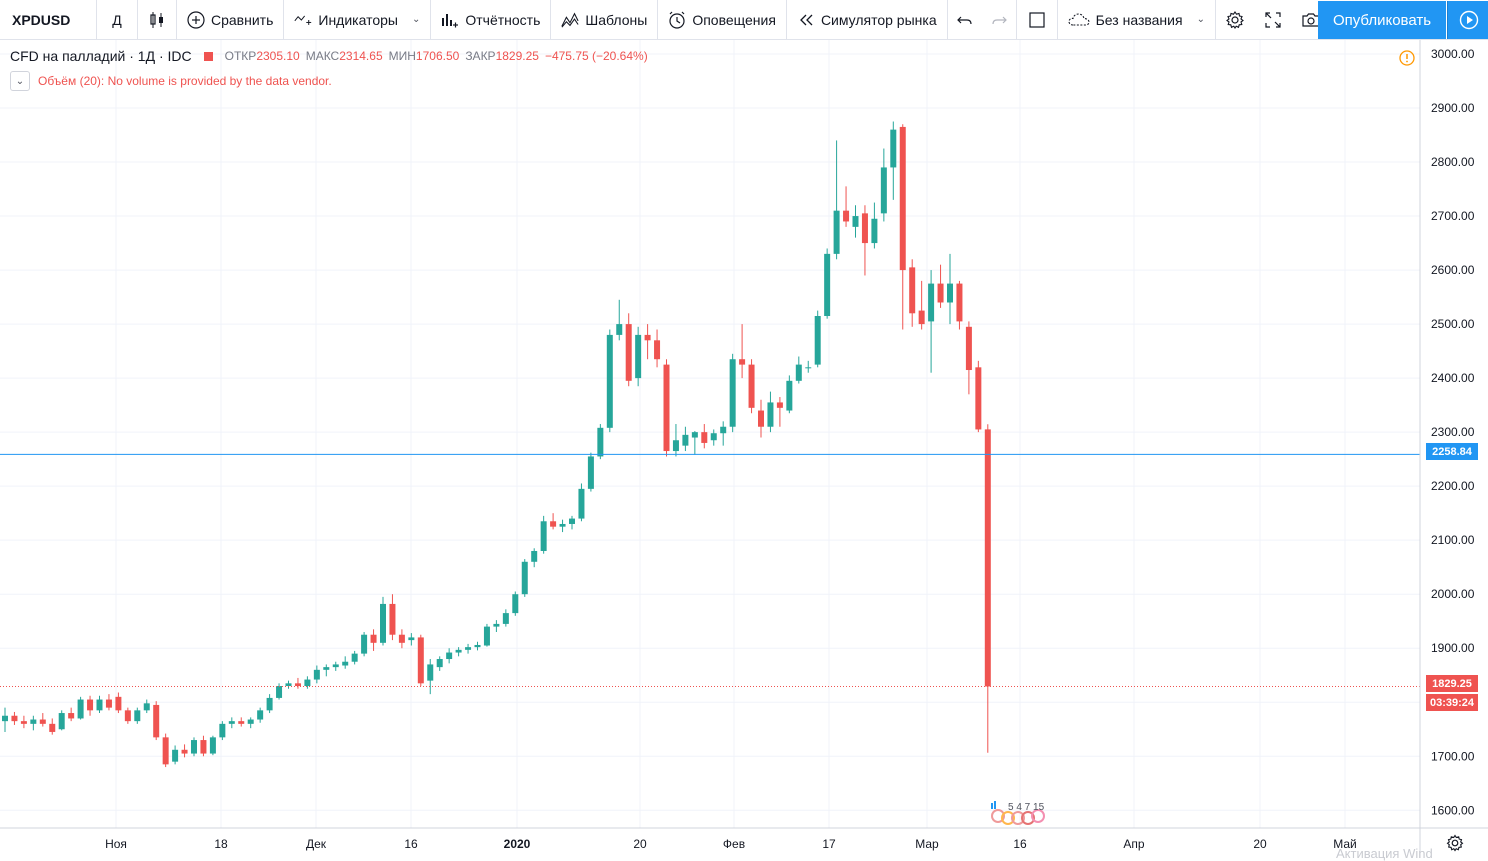 This screenshot has height=861, width=1488. I want to click on axis-settings-icon, so click(1455, 843).